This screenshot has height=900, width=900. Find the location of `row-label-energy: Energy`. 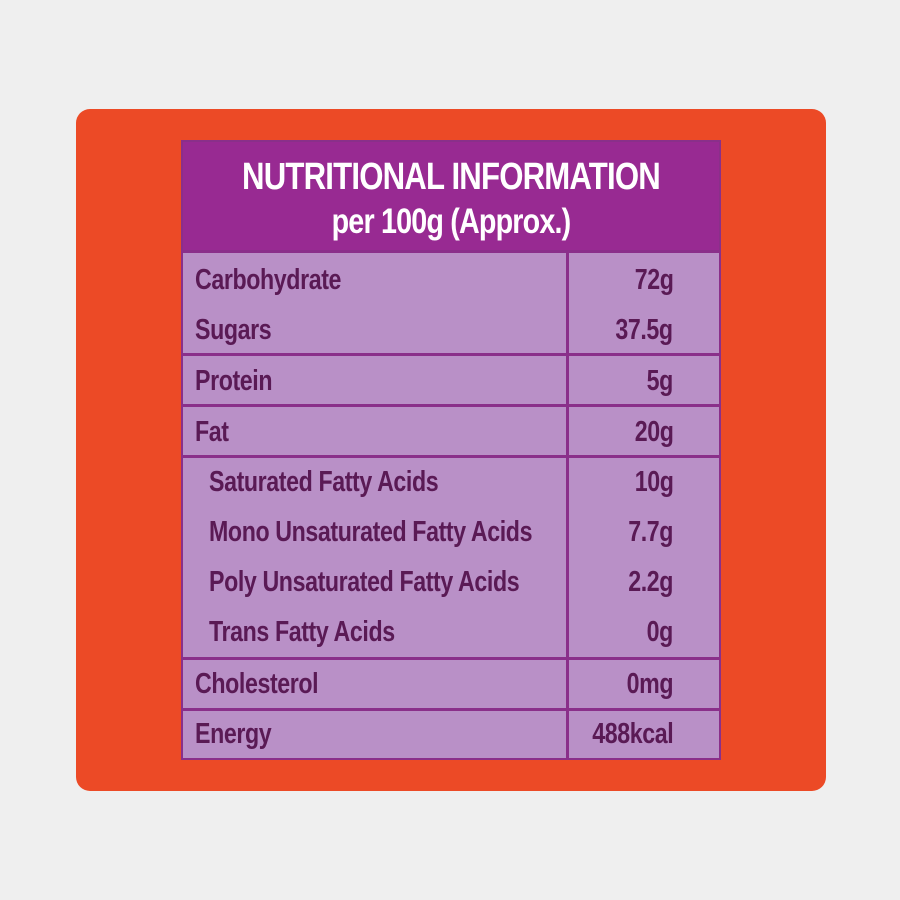

row-label-energy: Energy is located at coordinates (233, 734).